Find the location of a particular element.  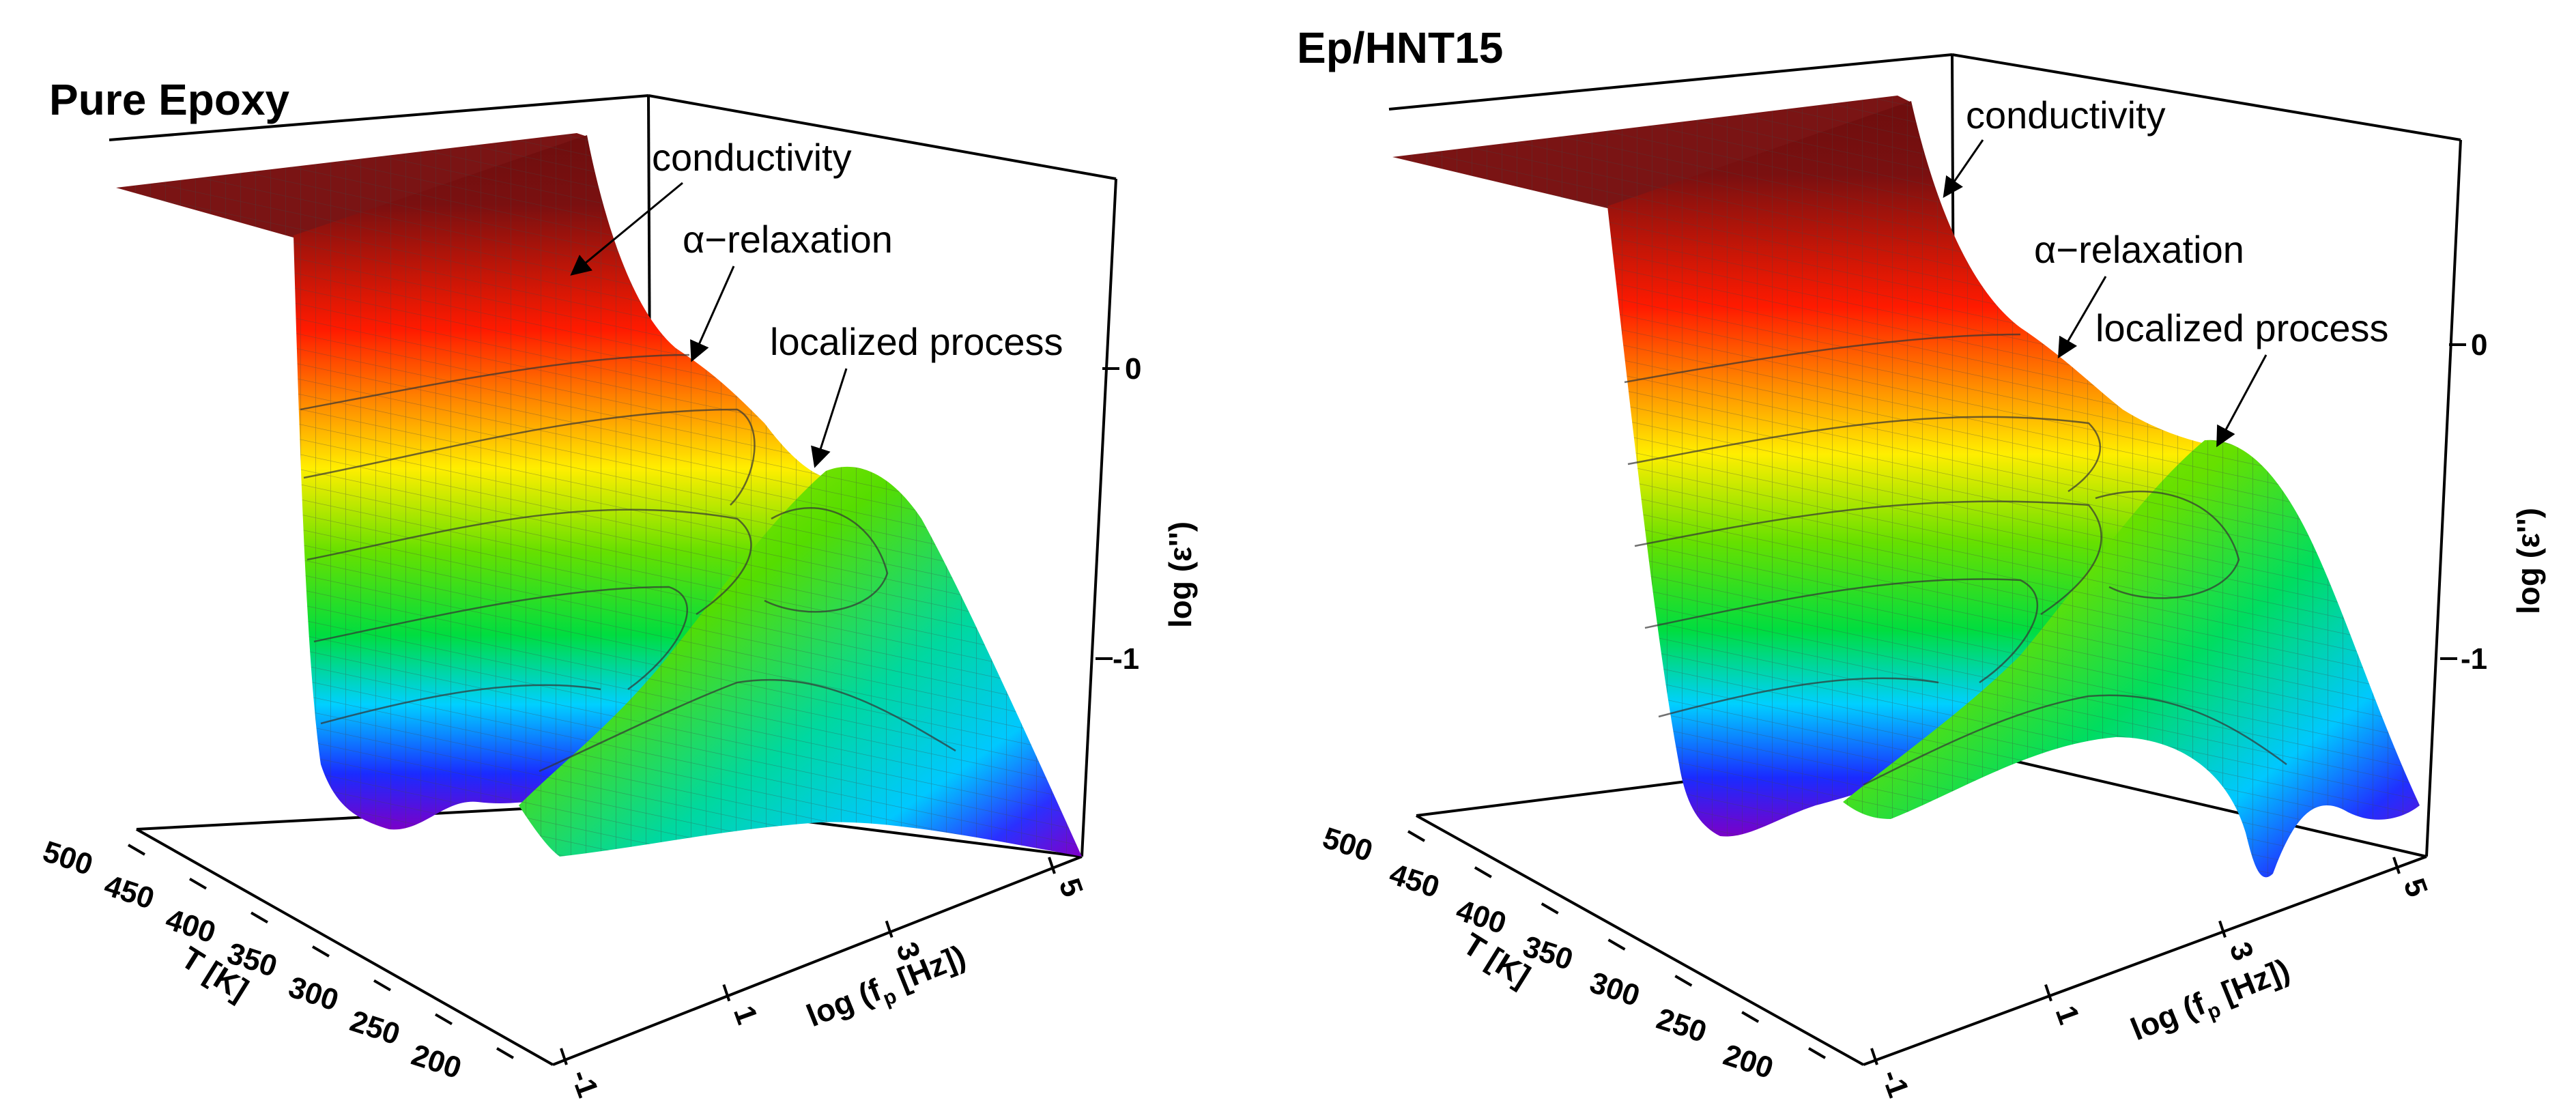

chart-title: Ep/HNT15 is located at coordinates (1400, 47).